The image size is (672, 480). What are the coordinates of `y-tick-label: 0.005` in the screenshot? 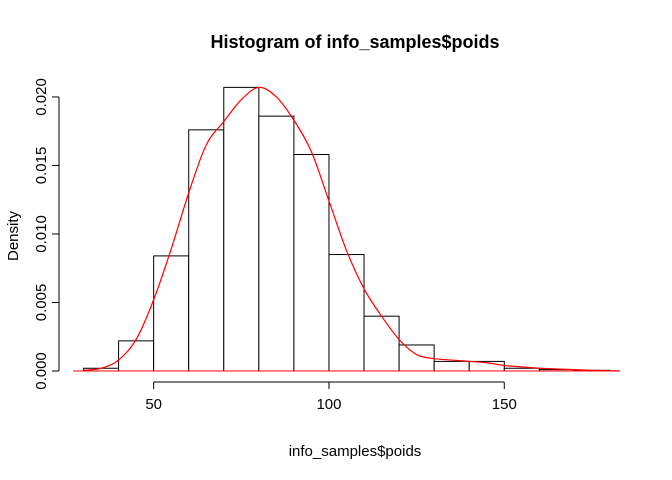 It's located at (41, 303).